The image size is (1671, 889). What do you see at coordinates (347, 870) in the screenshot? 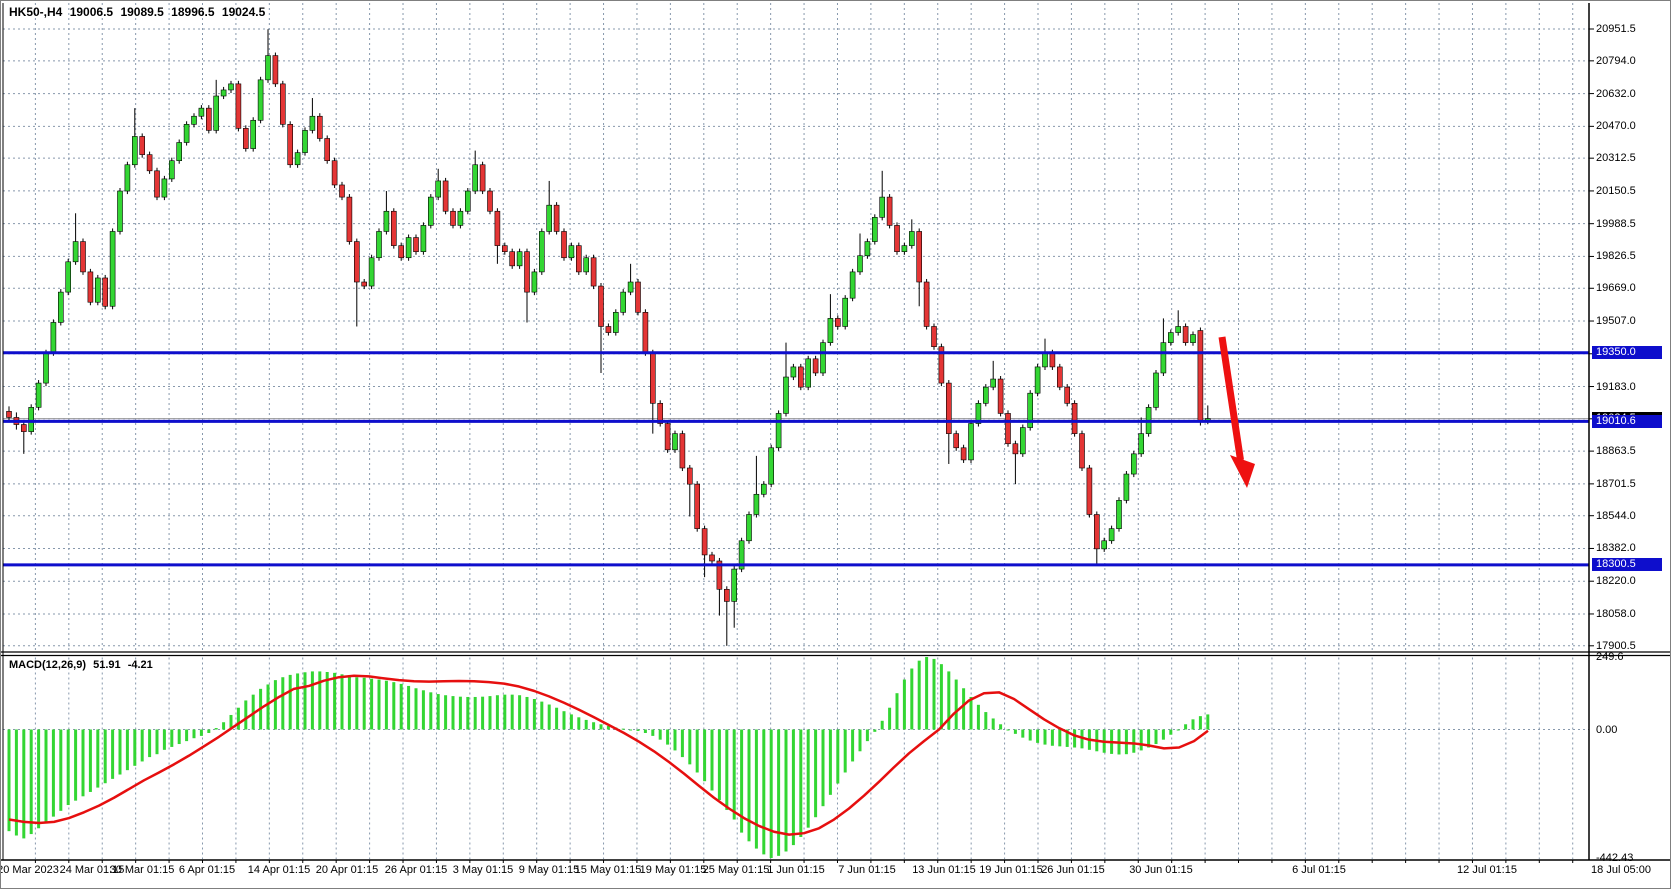
I see `time-axis-label: 20 Apr 01:15` at bounding box center [347, 870].